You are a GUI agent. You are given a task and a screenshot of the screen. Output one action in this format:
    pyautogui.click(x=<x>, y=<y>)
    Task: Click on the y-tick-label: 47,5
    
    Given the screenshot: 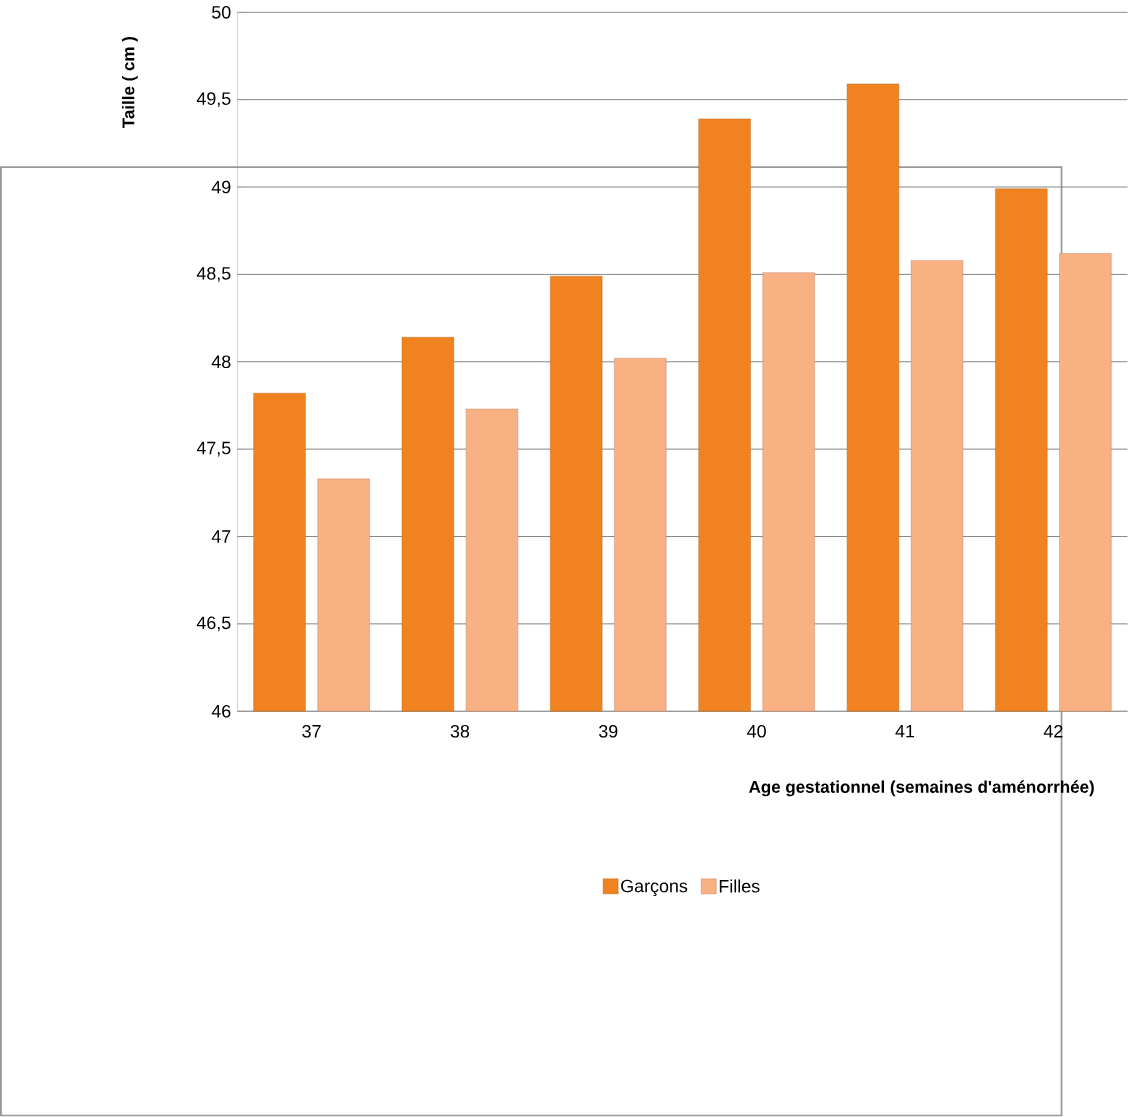 What is the action you would take?
    pyautogui.click(x=213, y=449)
    